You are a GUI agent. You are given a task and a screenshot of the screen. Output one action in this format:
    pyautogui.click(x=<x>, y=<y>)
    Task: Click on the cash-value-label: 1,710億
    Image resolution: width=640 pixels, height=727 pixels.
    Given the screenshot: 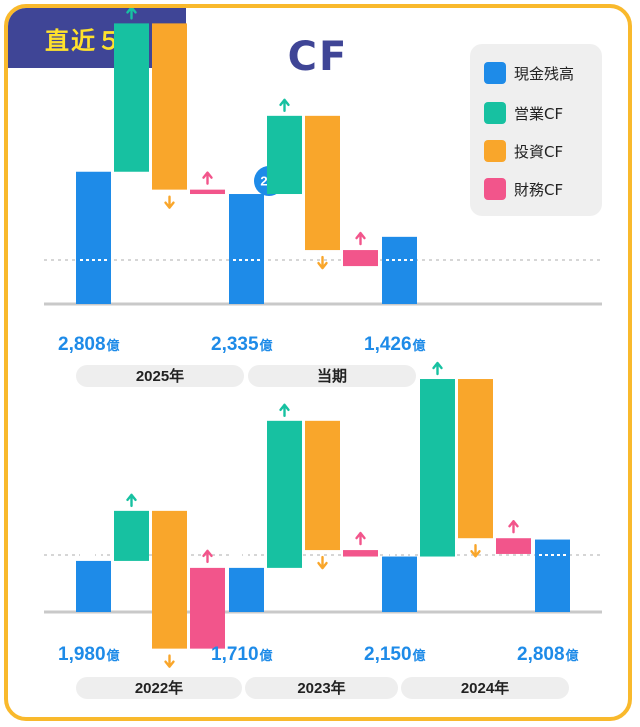 What is the action you would take?
    pyautogui.click(x=242, y=654)
    